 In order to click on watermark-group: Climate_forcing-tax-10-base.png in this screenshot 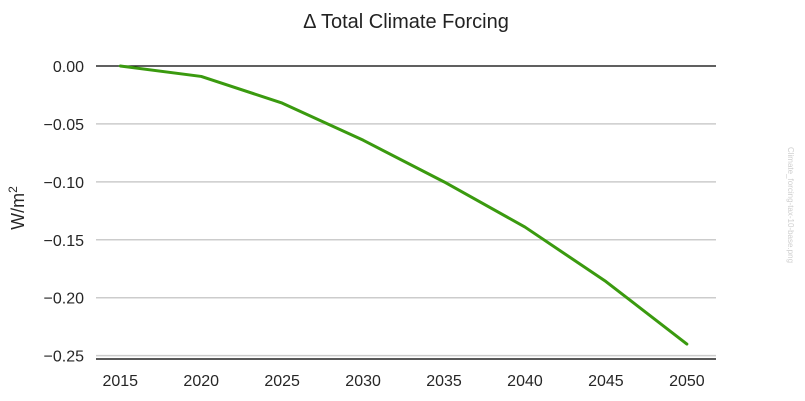, I will do `click(790, 205)`.